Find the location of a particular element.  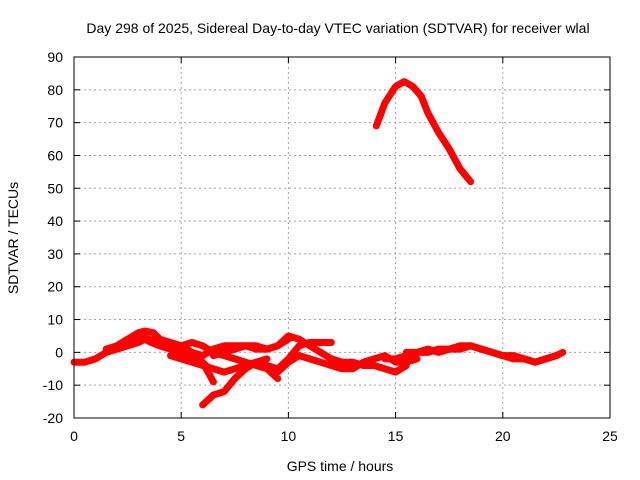

y-tick-label: 90 is located at coordinates (55, 57).